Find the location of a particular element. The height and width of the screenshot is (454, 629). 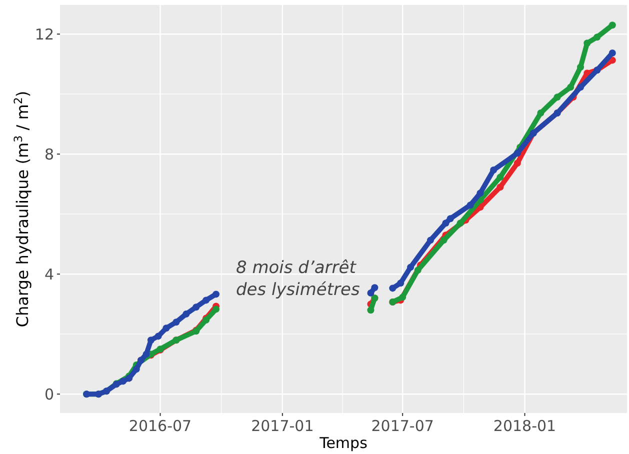

annotation: 8 mois d’arrêt des lysimétres is located at coordinates (298, 279).